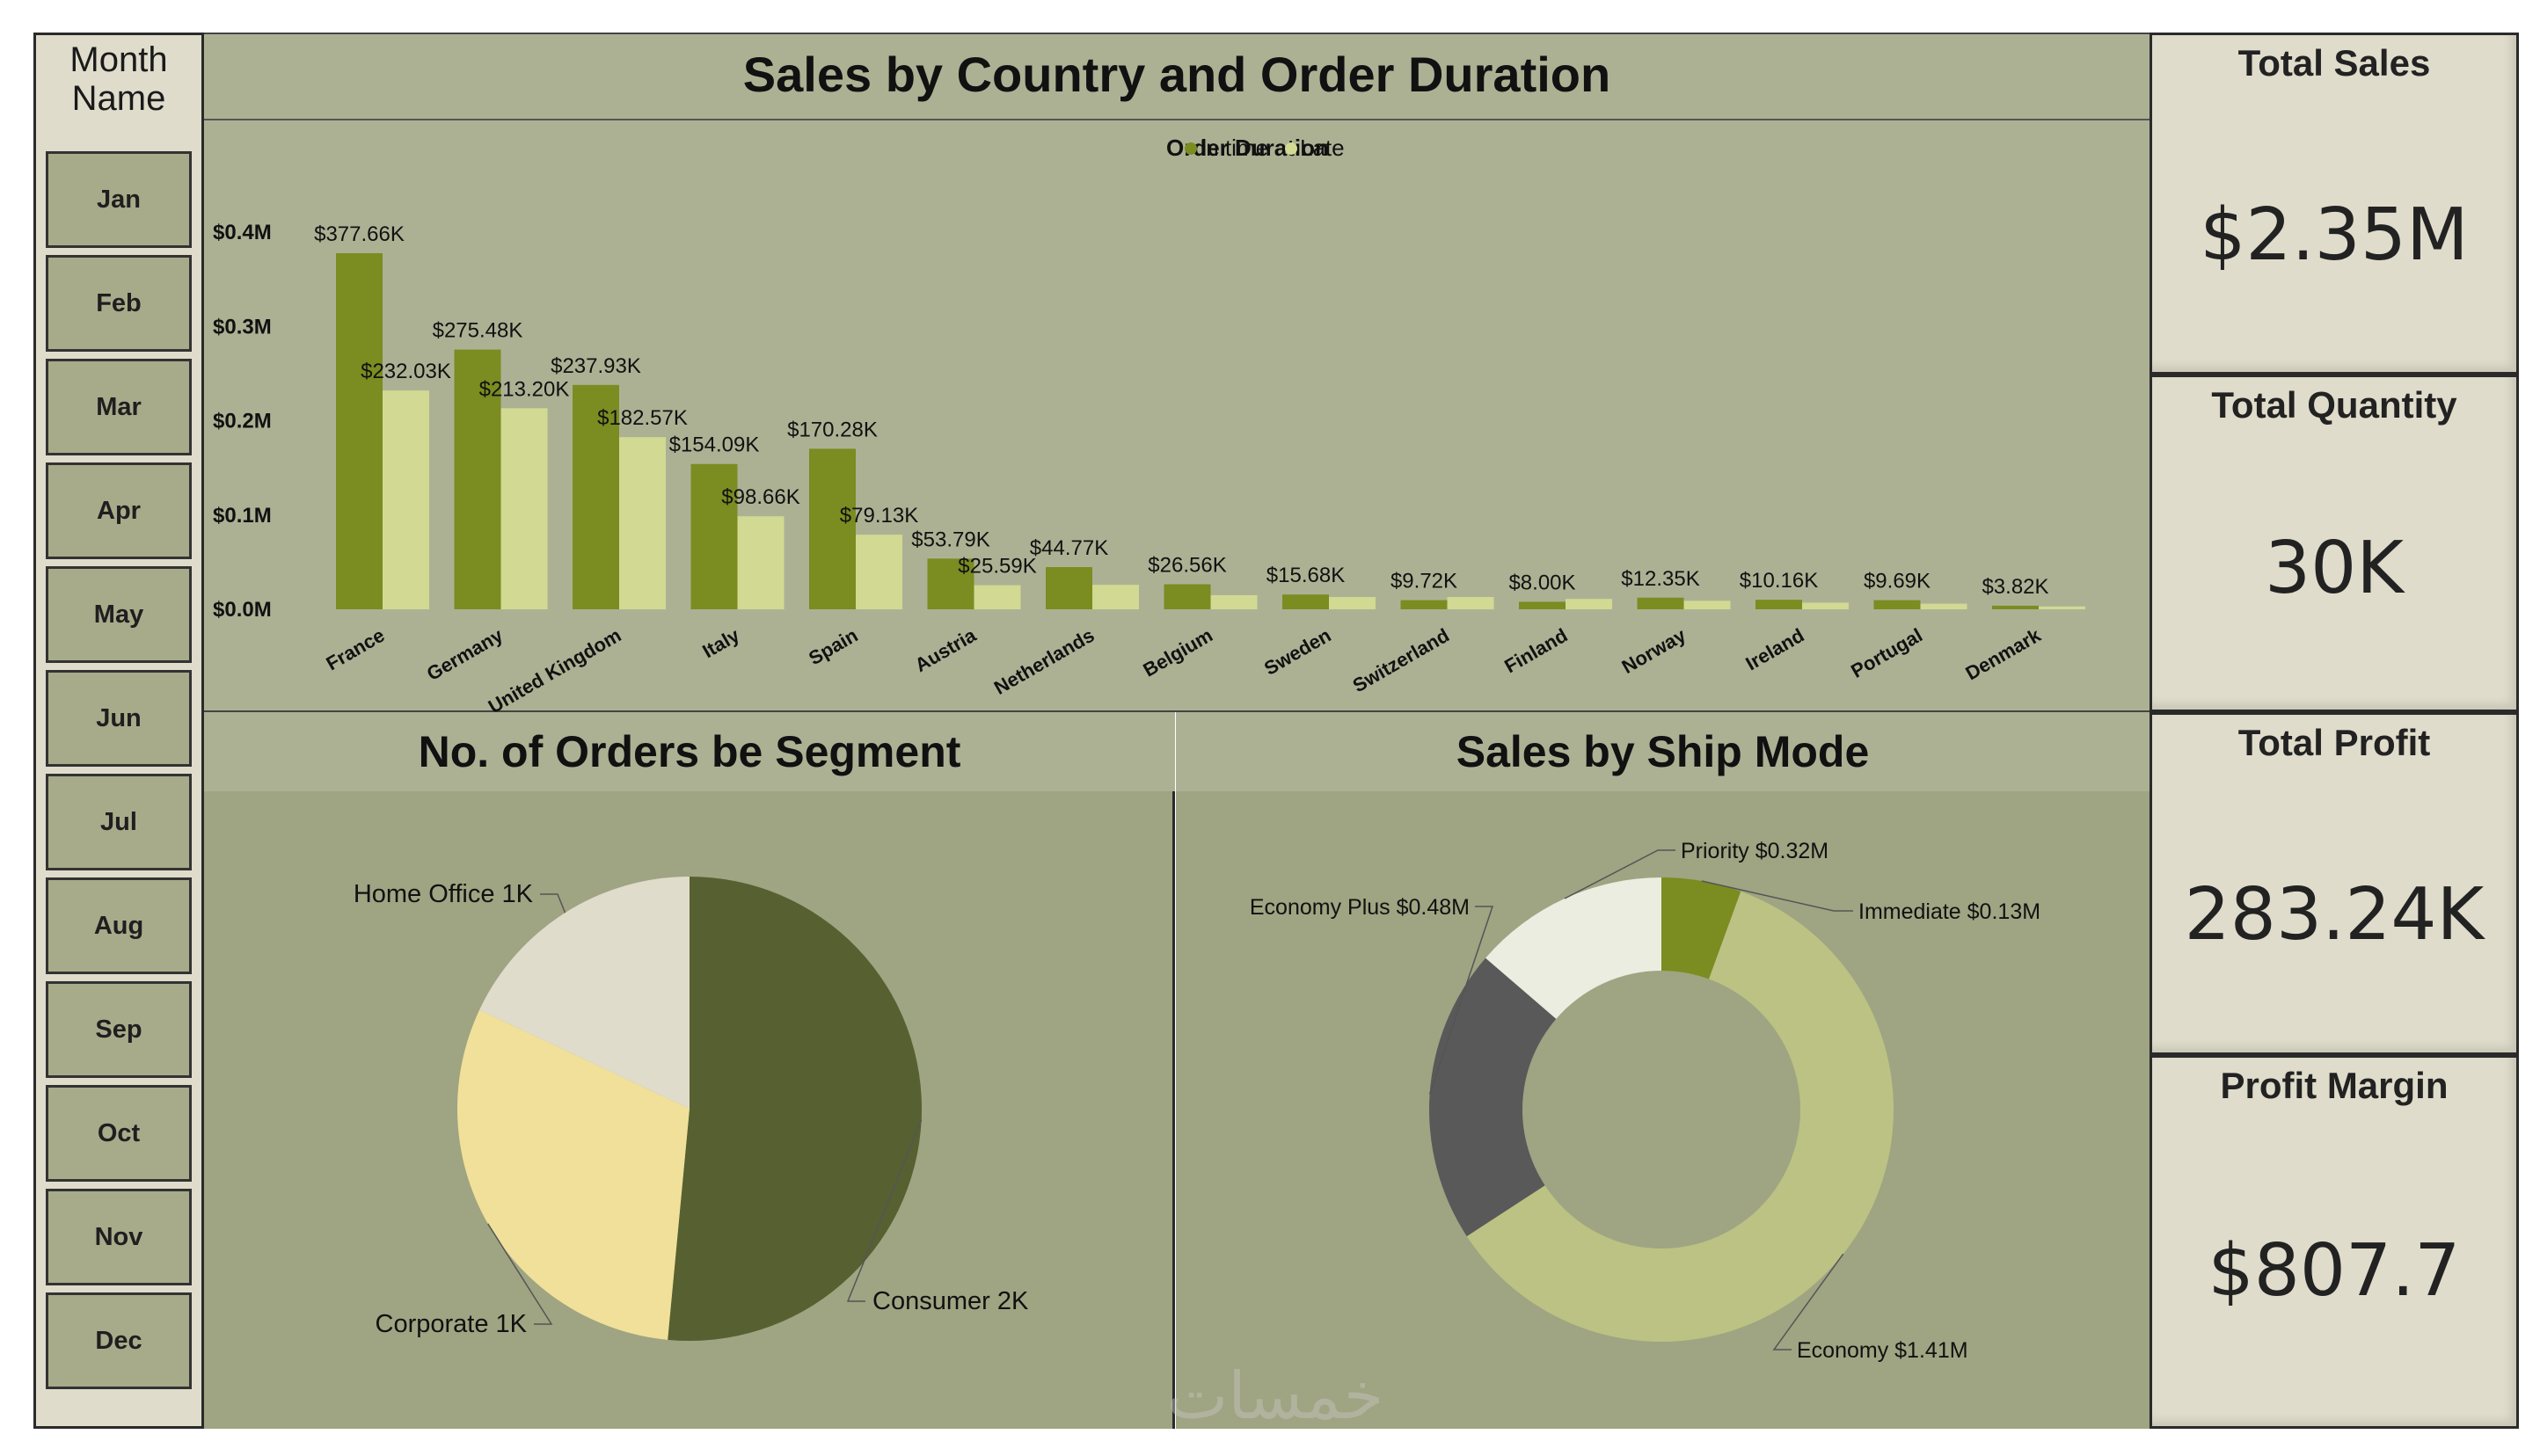 Image resolution: width=2540 pixels, height=1456 pixels. What do you see at coordinates (642, 523) in the screenshot?
I see `bar-late-united-kingdom` at bounding box center [642, 523].